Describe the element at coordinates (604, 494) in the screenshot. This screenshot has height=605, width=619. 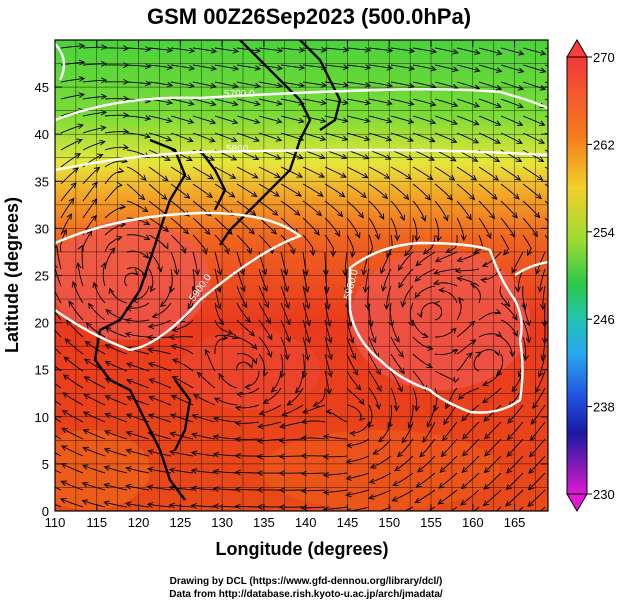
I see `colorbar-tick-label: 230` at that location.